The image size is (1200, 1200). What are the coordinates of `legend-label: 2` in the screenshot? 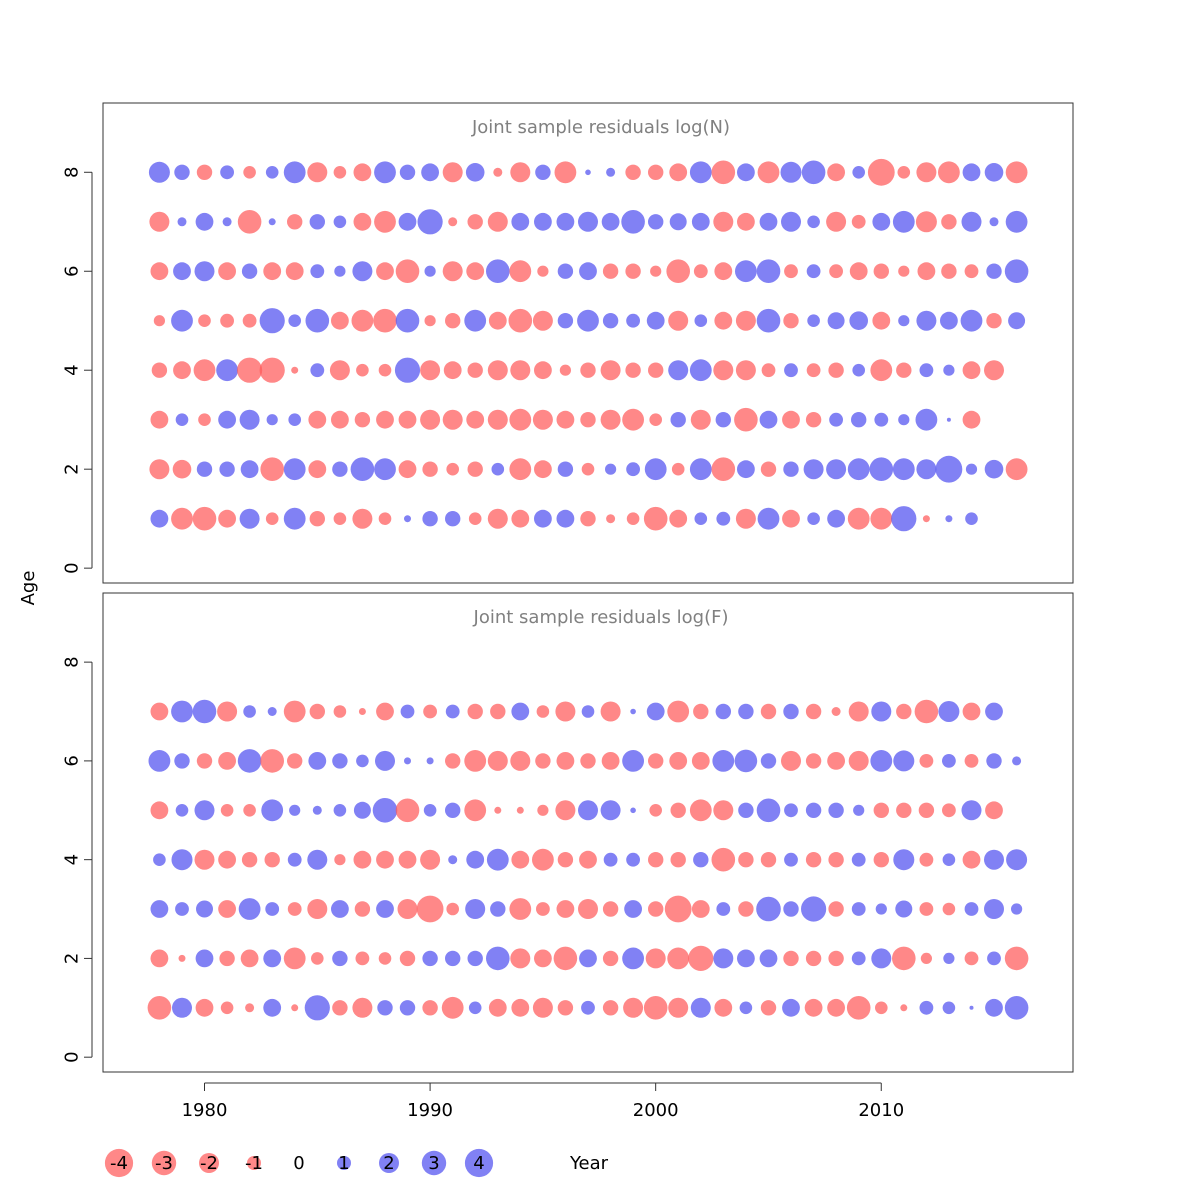 It's located at (388, 1163).